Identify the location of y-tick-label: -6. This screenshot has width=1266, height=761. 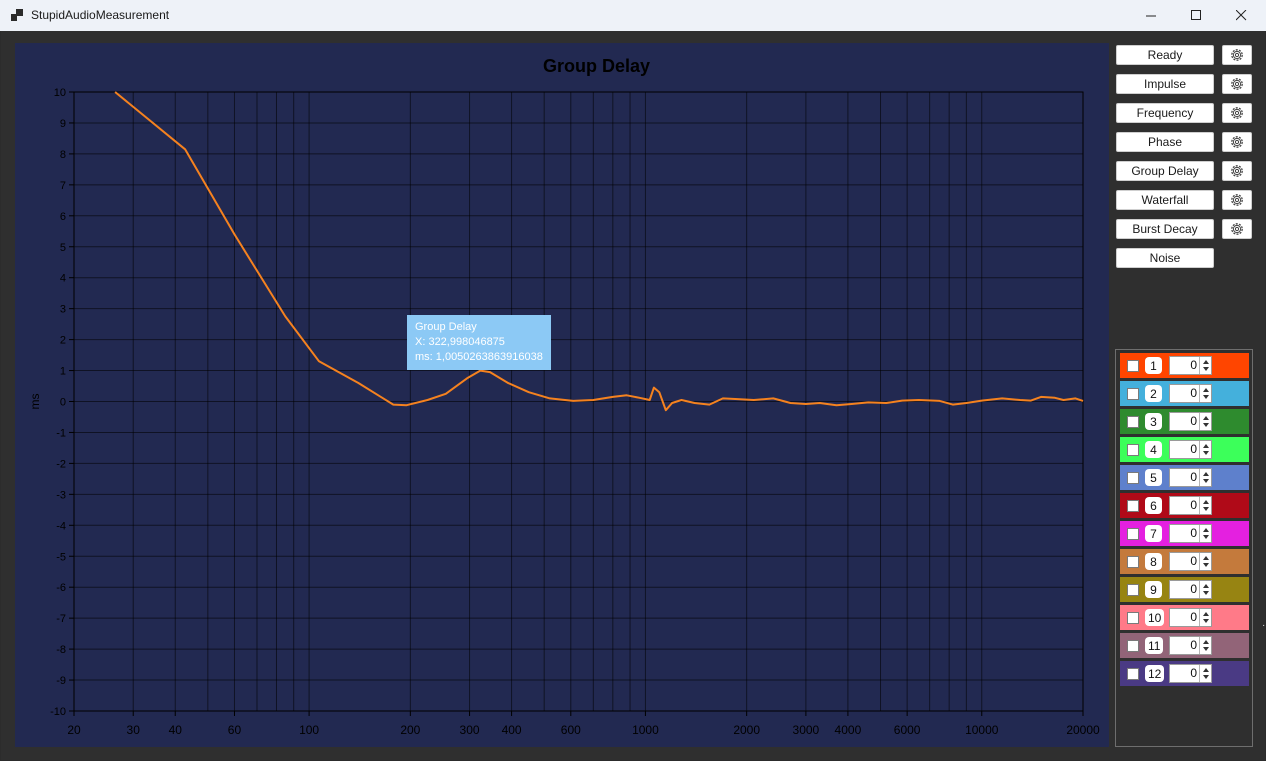
(61, 588).